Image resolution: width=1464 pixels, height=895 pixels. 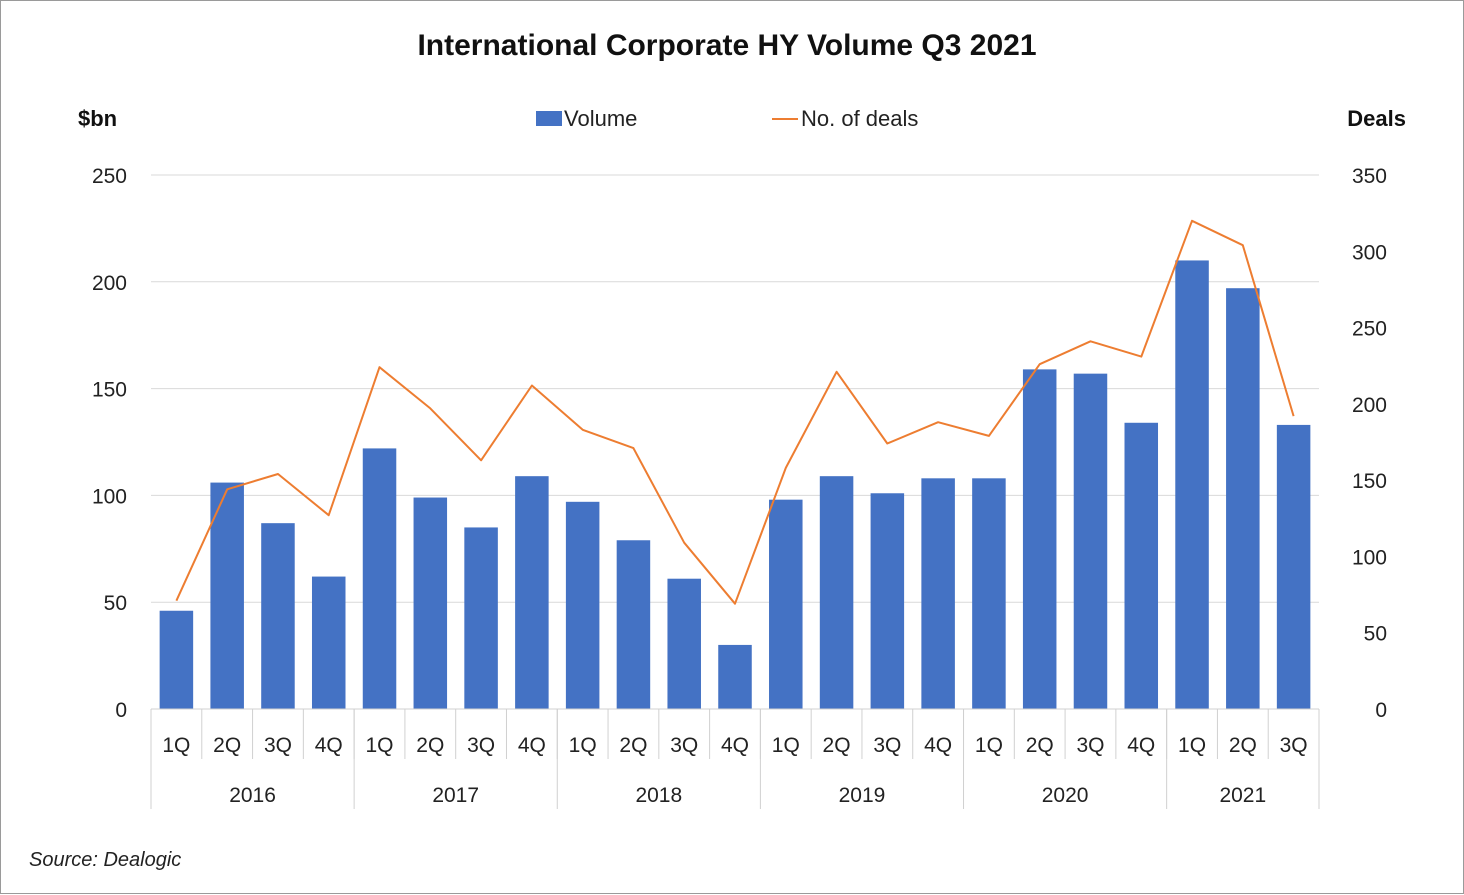 What do you see at coordinates (109, 443) in the screenshot?
I see `left-axis-ticks: 0 50 100 150 200 250` at bounding box center [109, 443].